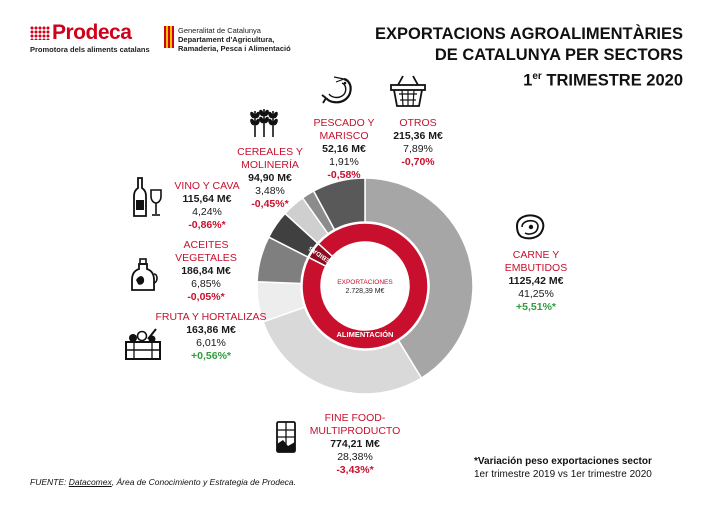 Image resolution: width=719 pixels, height=508 pixels. I want to click on prodeca-logo: Prodeca Promotora dels aliments catalans, so click(95, 38).